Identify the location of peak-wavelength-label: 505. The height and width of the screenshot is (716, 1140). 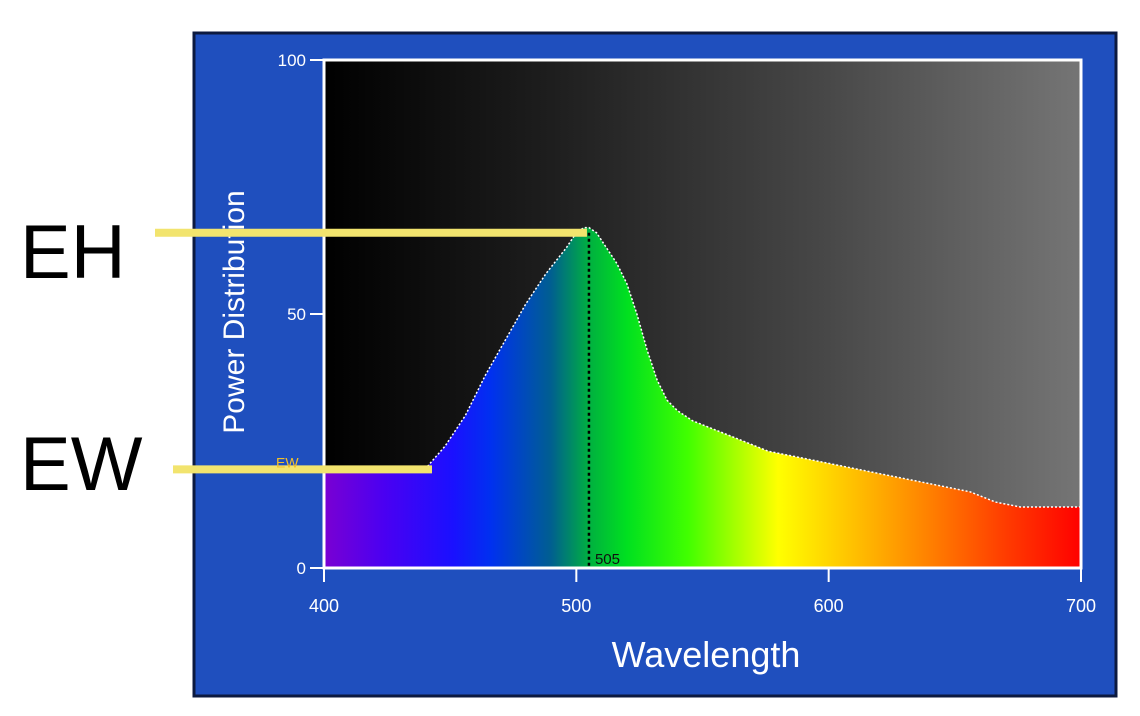
(607, 559).